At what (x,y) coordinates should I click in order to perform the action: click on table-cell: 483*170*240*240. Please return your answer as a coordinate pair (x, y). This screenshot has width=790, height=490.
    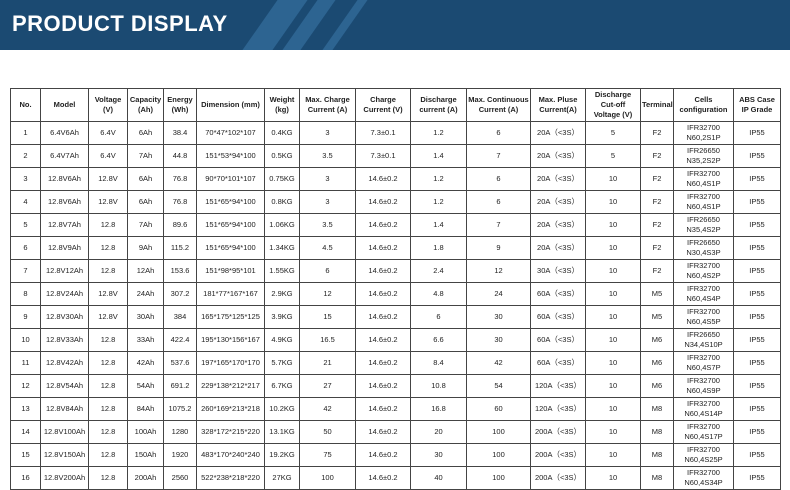
    Looking at the image, I should click on (230, 455).